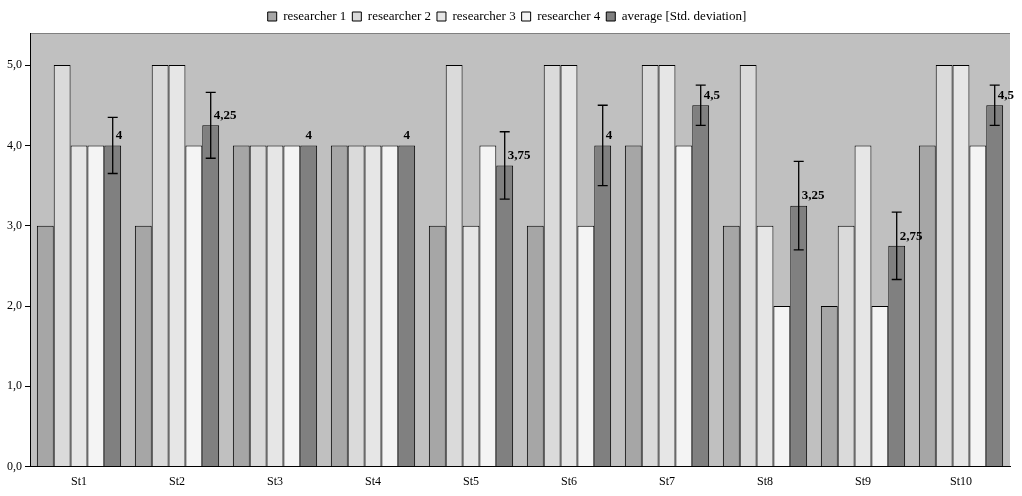 The height and width of the screenshot is (496, 1022). Describe the element at coordinates (667, 480) in the screenshot. I see `x-tick-label: St7` at that location.